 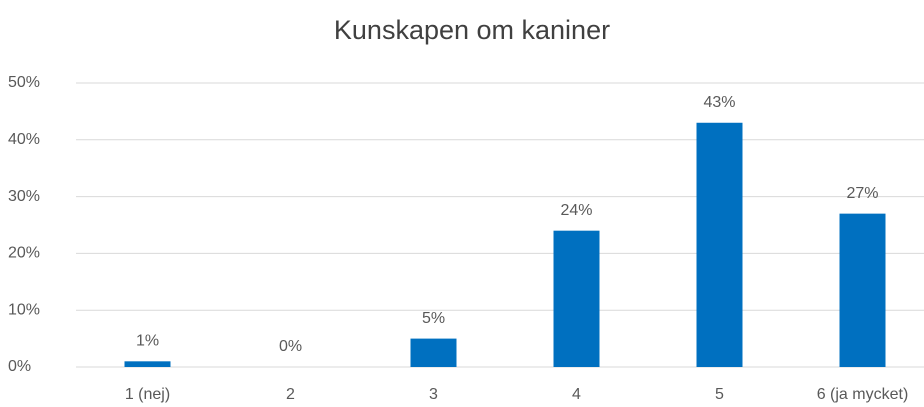 I want to click on x-tick-label: 6 (ja mycket), so click(x=863, y=394).